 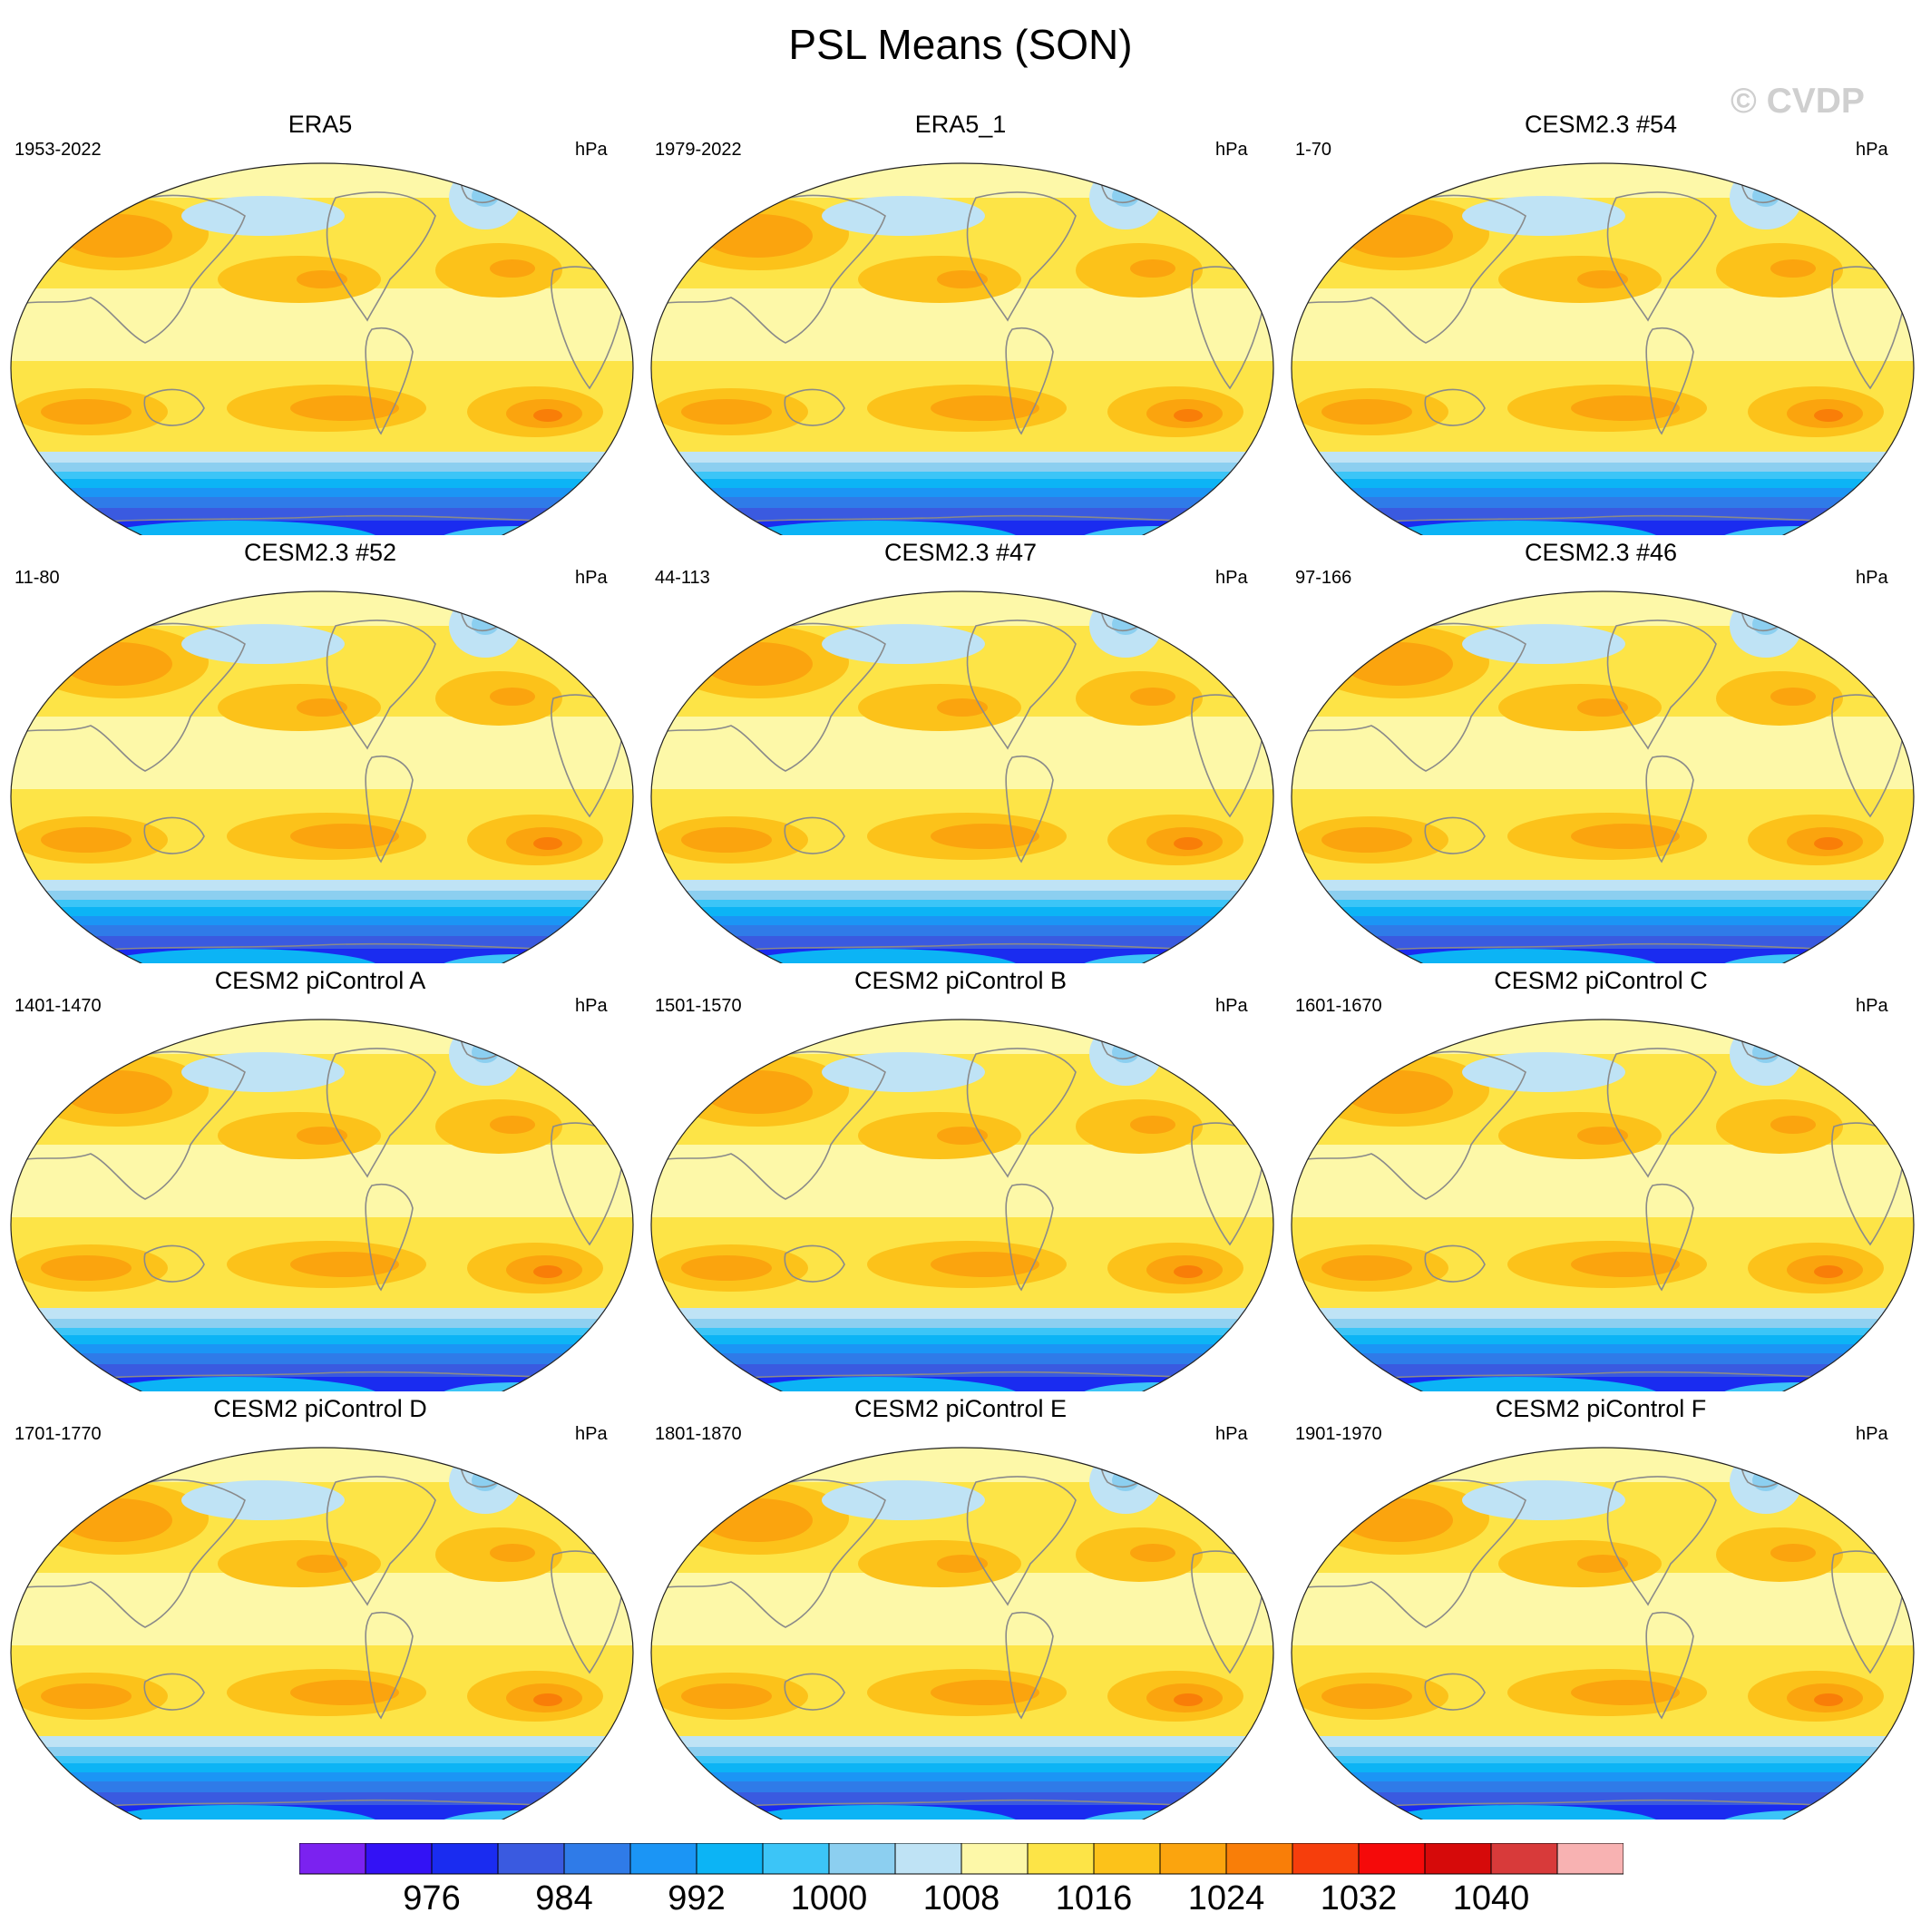 What do you see at coordinates (699, 150) in the screenshot?
I see `panel-period: 1979-2022` at bounding box center [699, 150].